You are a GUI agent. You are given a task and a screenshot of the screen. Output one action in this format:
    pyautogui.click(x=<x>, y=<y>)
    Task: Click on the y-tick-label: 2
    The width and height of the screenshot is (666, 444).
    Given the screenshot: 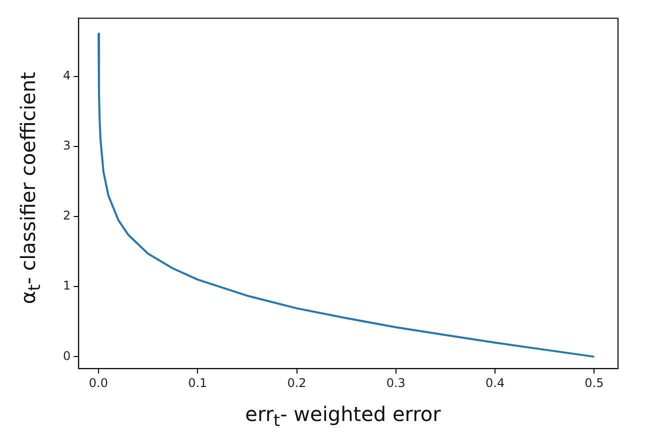 What is the action you would take?
    pyautogui.click(x=66, y=215)
    